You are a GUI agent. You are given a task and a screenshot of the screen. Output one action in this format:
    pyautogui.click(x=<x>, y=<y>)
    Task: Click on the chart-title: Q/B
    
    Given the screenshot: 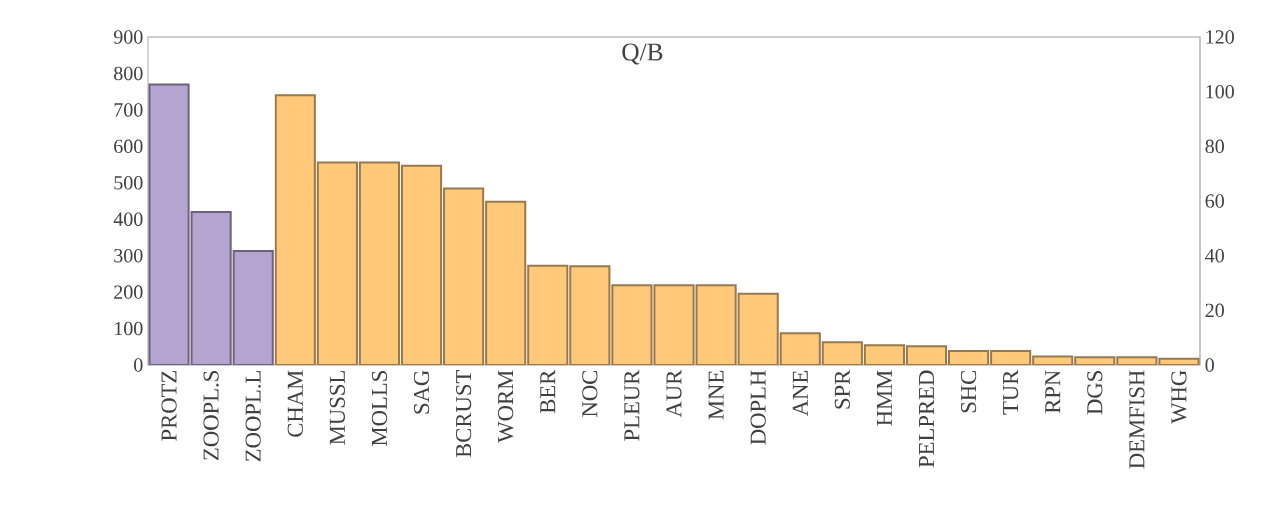 What is the action you would take?
    pyautogui.click(x=642, y=54)
    